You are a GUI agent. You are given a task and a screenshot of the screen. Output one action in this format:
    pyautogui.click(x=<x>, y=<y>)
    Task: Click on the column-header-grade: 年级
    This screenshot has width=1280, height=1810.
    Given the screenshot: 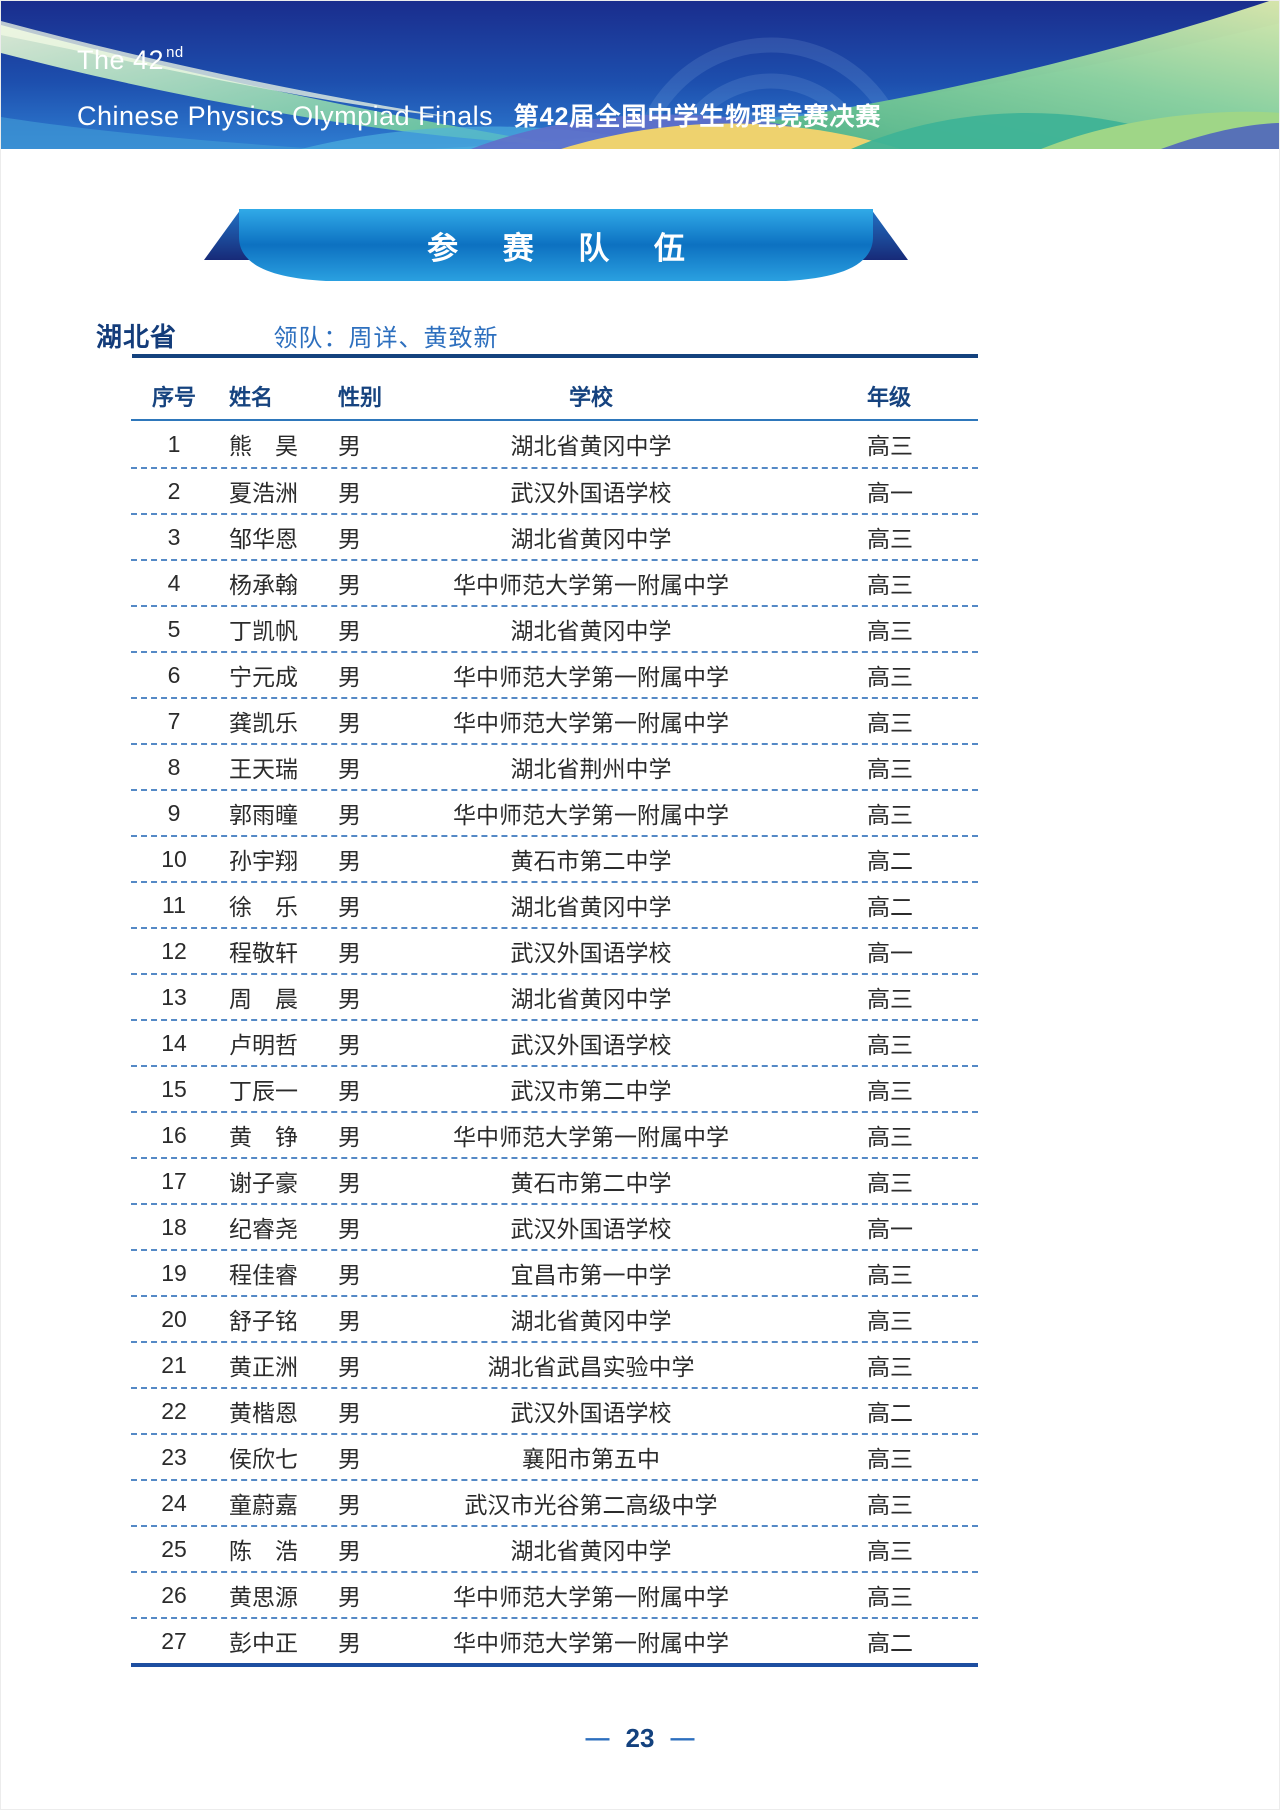 What is the action you would take?
    pyautogui.click(x=889, y=397)
    